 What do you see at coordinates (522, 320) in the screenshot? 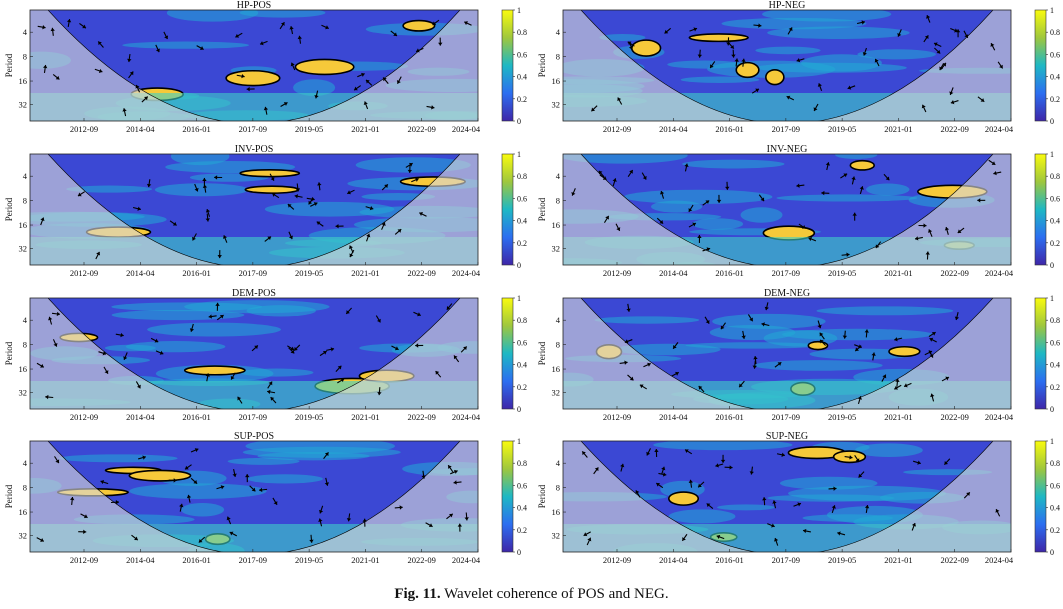
I see `colorbar-tick-label: 0.8` at bounding box center [522, 320].